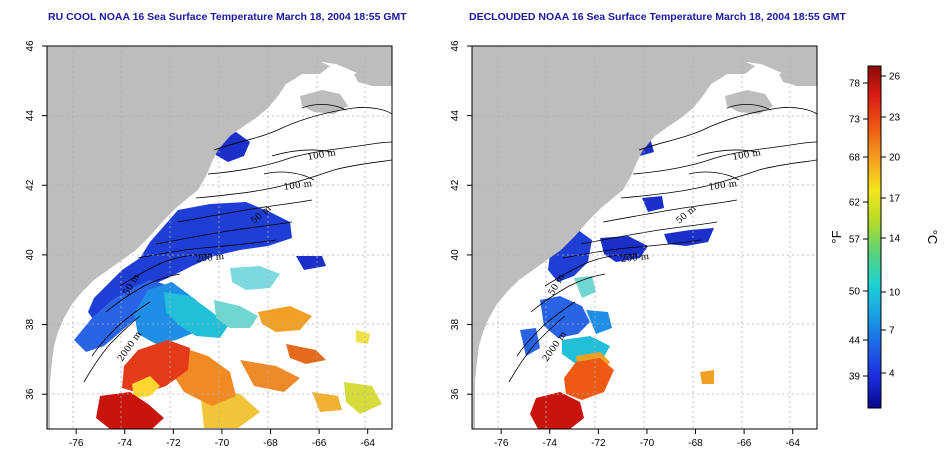  I want to click on colorbar-ticks: 39 44 50 57 62 68 73 78 4 7 10 14 17 20 23 26, so click(875, 227).